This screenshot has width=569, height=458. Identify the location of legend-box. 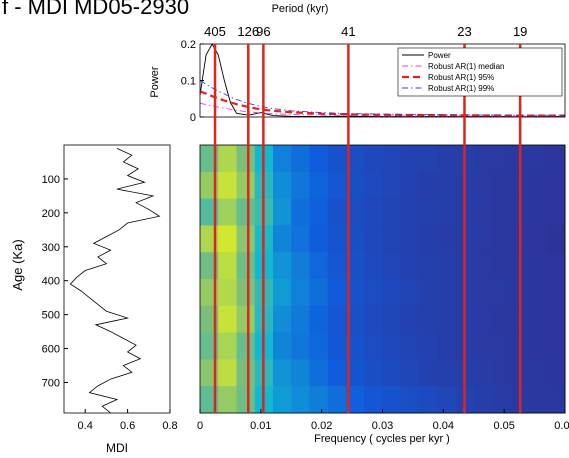
(480, 72).